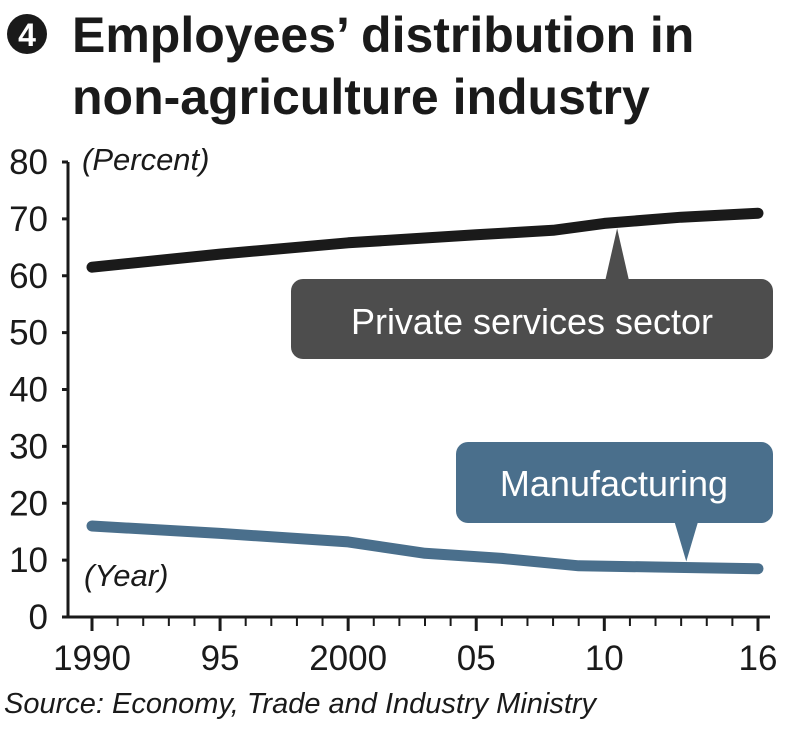 This screenshot has height=733, width=800. Describe the element at coordinates (604, 658) in the screenshot. I see `x-tick-label: 10` at that location.